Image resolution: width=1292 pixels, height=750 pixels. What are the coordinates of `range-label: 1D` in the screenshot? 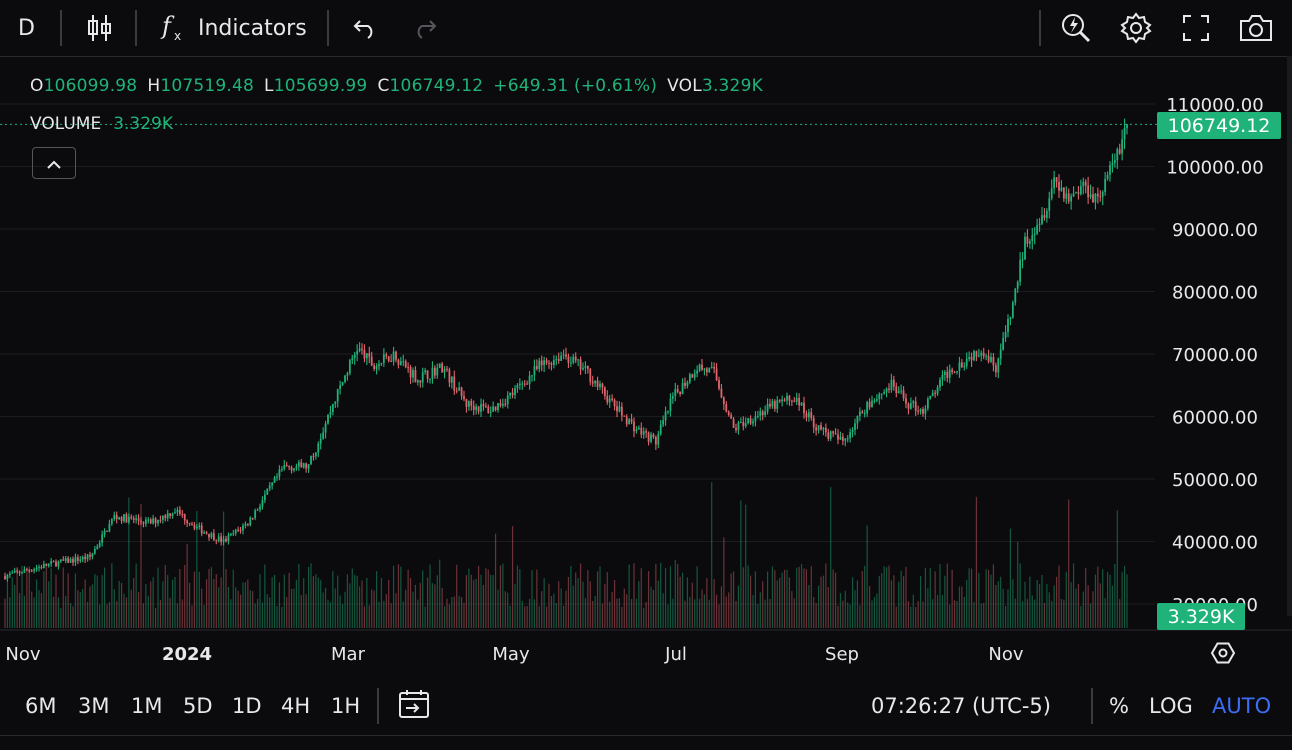 It's located at (247, 706).